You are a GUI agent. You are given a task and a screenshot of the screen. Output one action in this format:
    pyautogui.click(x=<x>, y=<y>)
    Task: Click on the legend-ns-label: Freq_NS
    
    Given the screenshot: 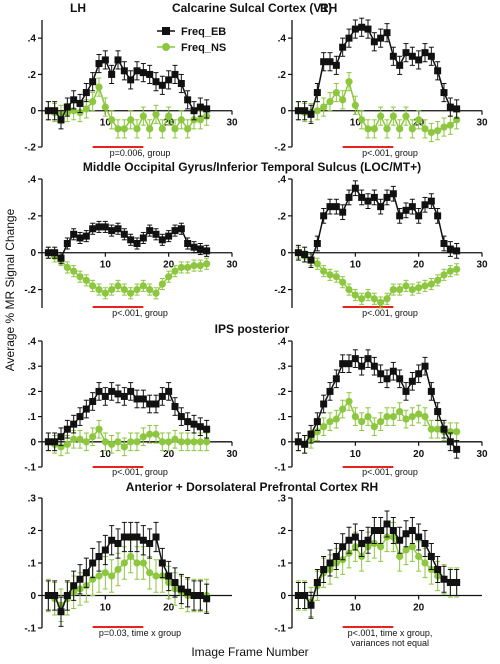 What is the action you would take?
    pyautogui.click(x=203, y=48)
    